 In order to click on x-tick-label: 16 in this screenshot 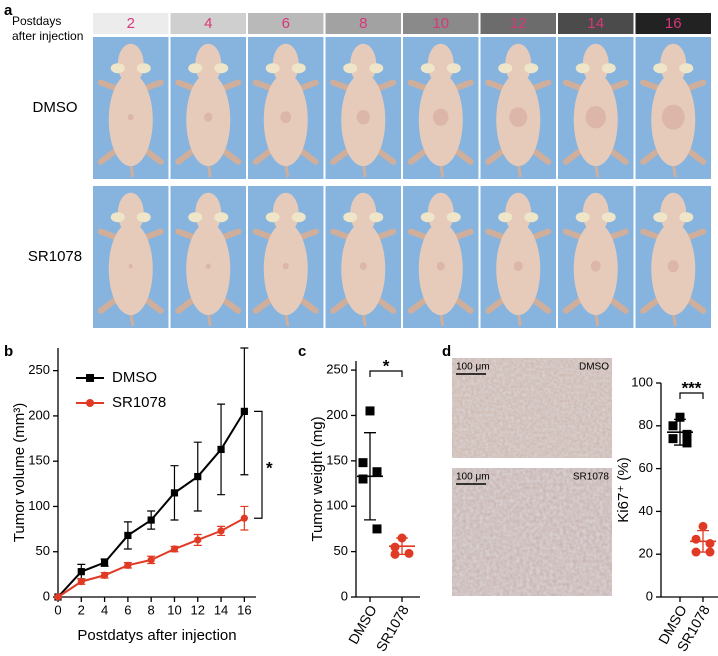, I will do `click(244, 609)`.